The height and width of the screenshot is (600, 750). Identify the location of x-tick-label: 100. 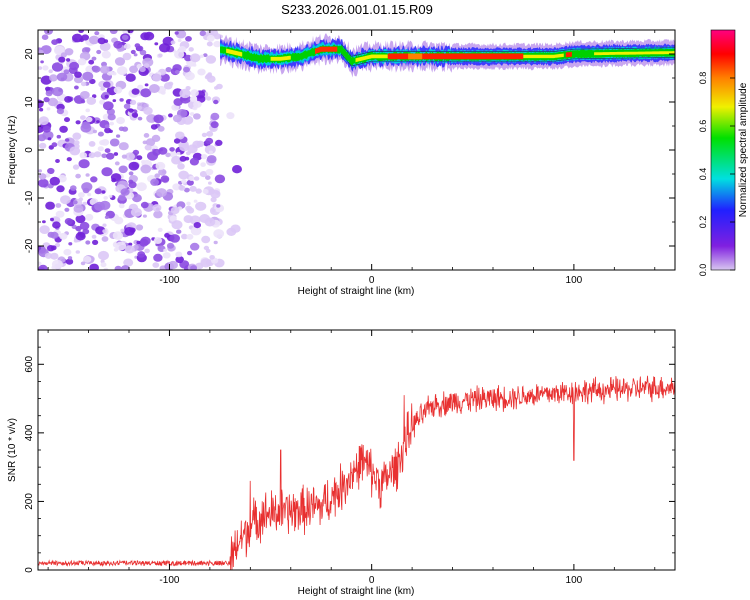
(574, 280).